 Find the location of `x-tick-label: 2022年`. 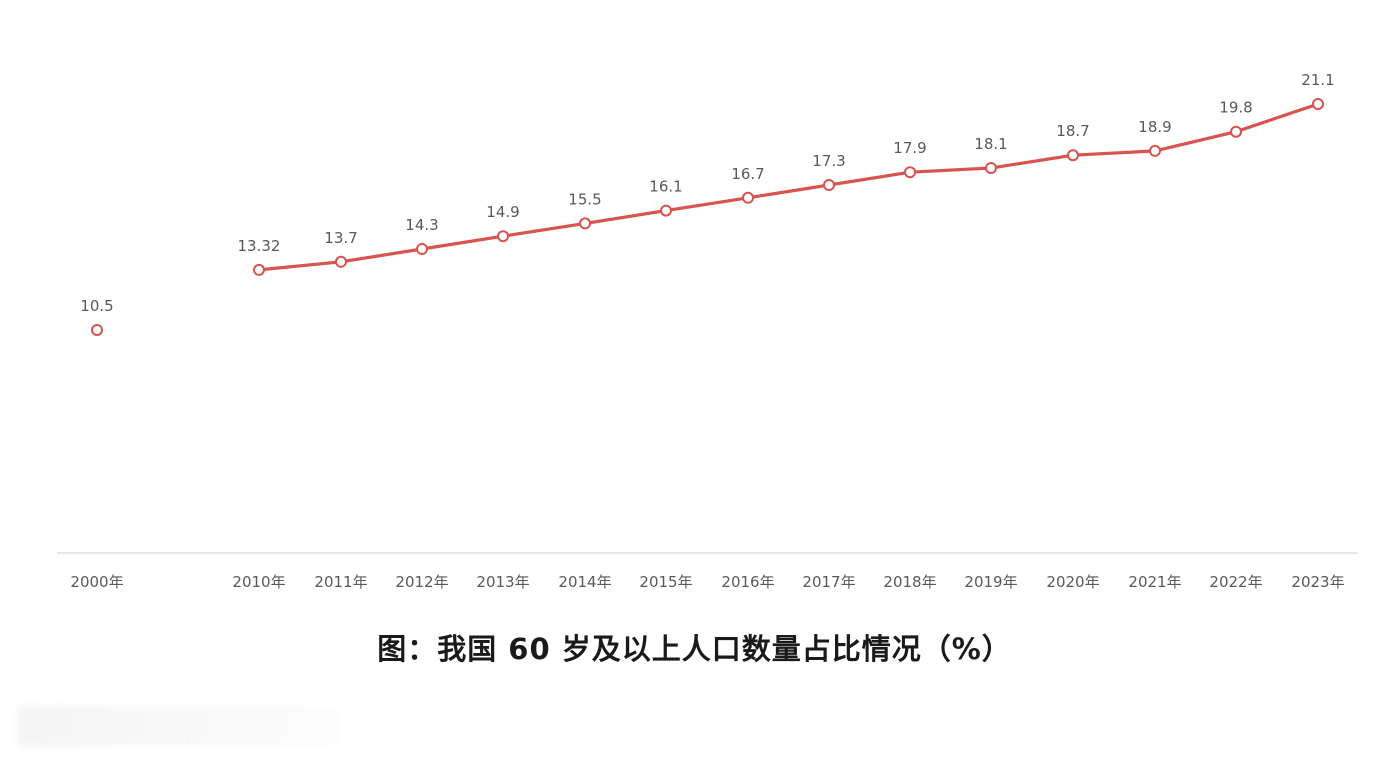

x-tick-label: 2022年 is located at coordinates (1235, 582).